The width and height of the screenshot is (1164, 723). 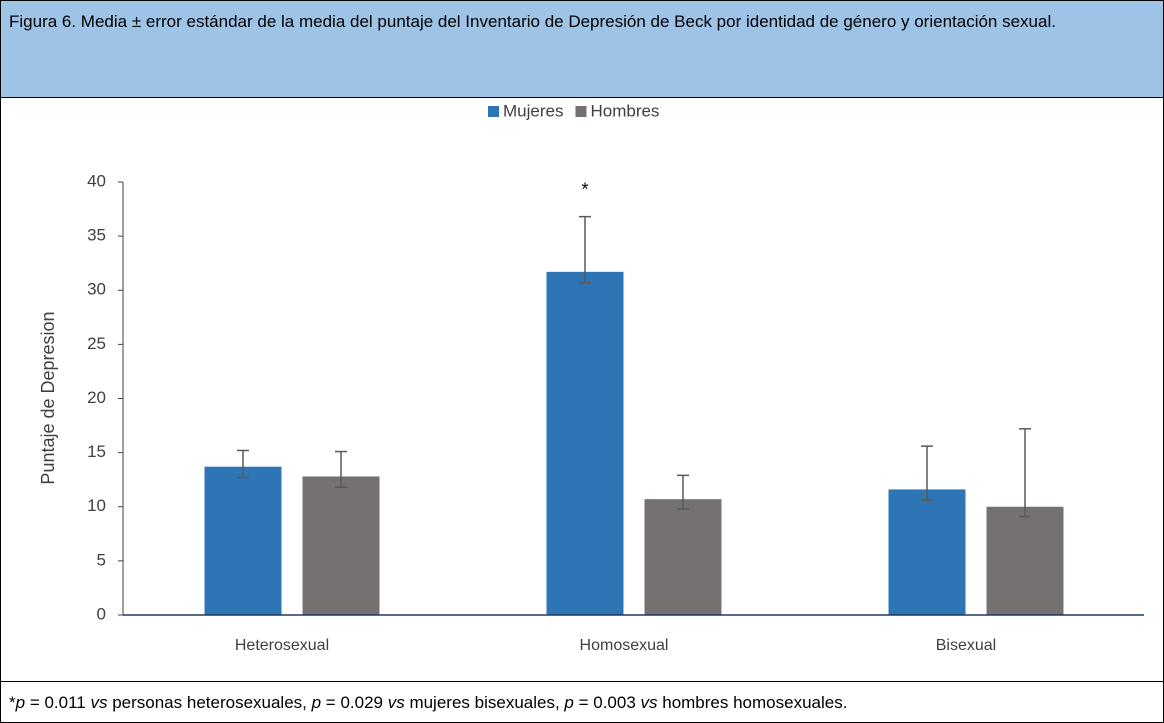 I want to click on footnote-text: hombres homosexuales., so click(x=752, y=702).